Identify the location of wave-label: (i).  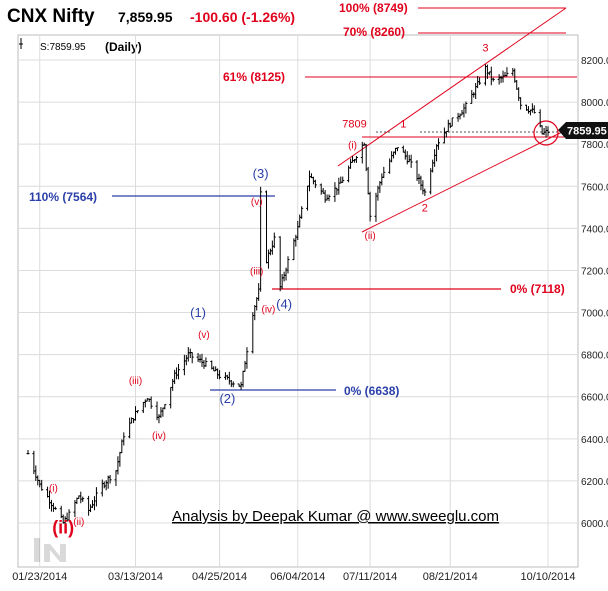
(53, 488).